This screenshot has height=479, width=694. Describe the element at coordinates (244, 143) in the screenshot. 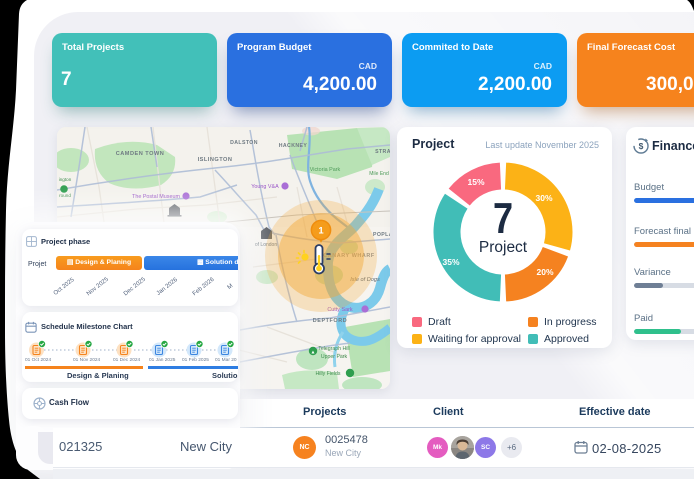

I see `svg-text: DALSTON` at that location.